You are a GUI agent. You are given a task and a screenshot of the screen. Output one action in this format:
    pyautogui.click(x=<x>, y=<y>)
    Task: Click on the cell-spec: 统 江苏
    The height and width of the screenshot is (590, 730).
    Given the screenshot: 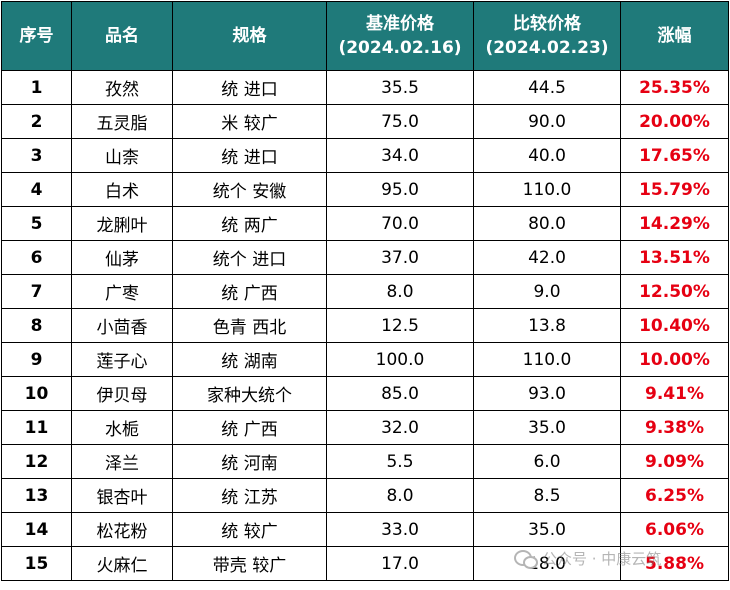 What is the action you would take?
    pyautogui.click(x=249, y=495)
    